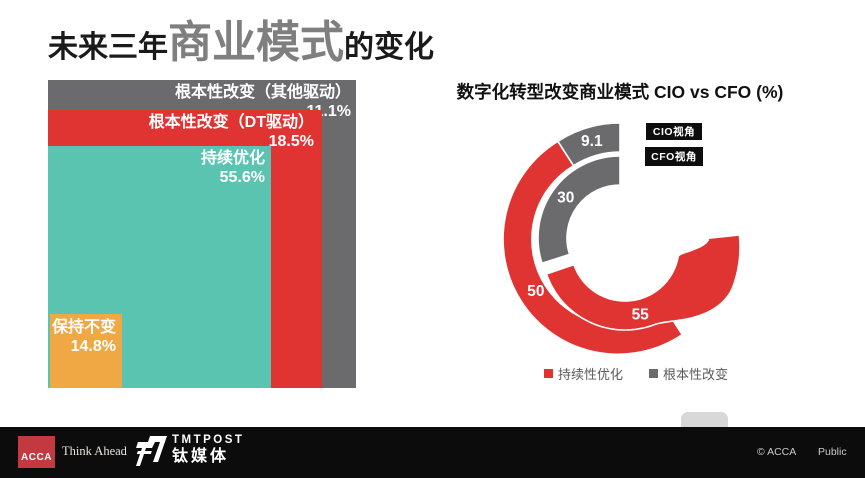 This screenshot has height=478, width=865. What do you see at coordinates (777, 452) in the screenshot?
I see `footer-copyright: © ACCA` at bounding box center [777, 452].